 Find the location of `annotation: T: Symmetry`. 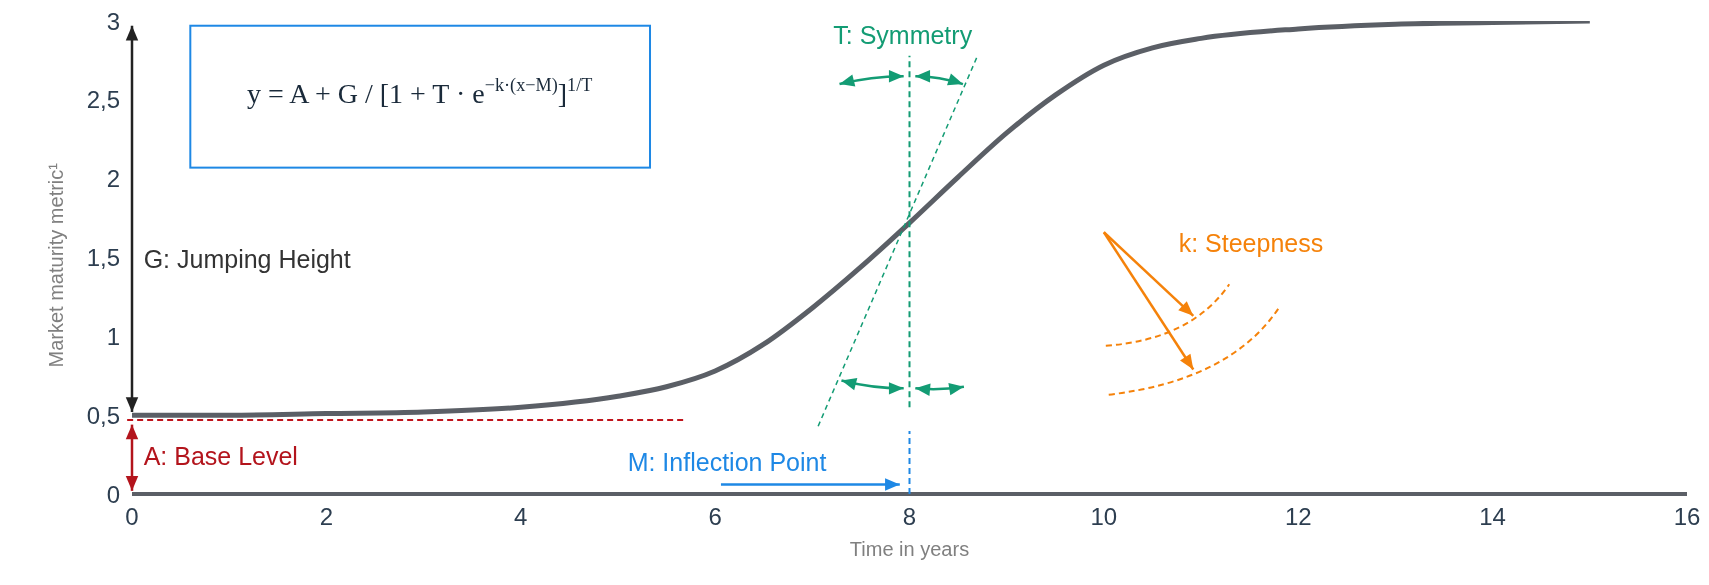

annotation: T: Symmetry is located at coordinates (903, 34).